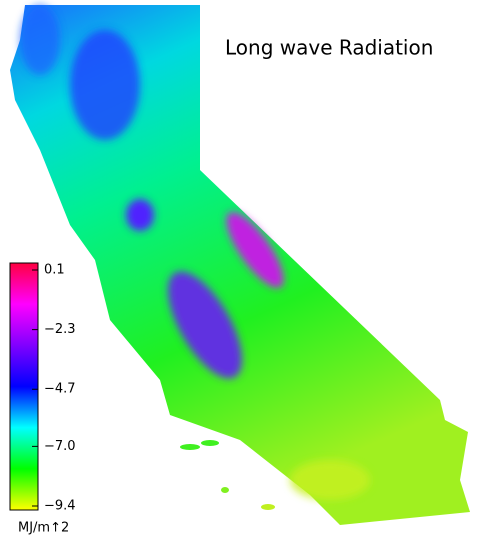 This screenshot has width=500, height=550. Describe the element at coordinates (60, 506) in the screenshot. I see `colorbar-label: −9.4` at that location.